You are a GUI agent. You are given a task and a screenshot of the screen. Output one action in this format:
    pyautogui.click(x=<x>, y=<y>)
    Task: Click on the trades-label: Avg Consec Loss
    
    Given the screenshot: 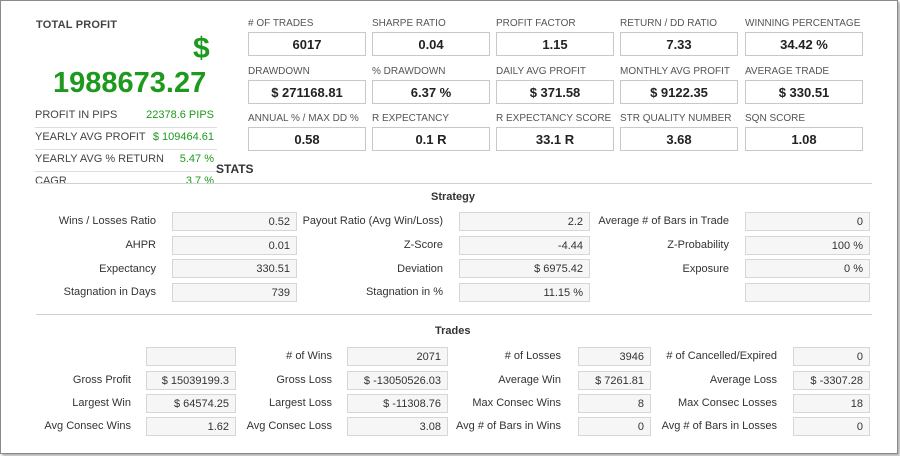 What is the action you would take?
    pyautogui.click(x=289, y=426)
    